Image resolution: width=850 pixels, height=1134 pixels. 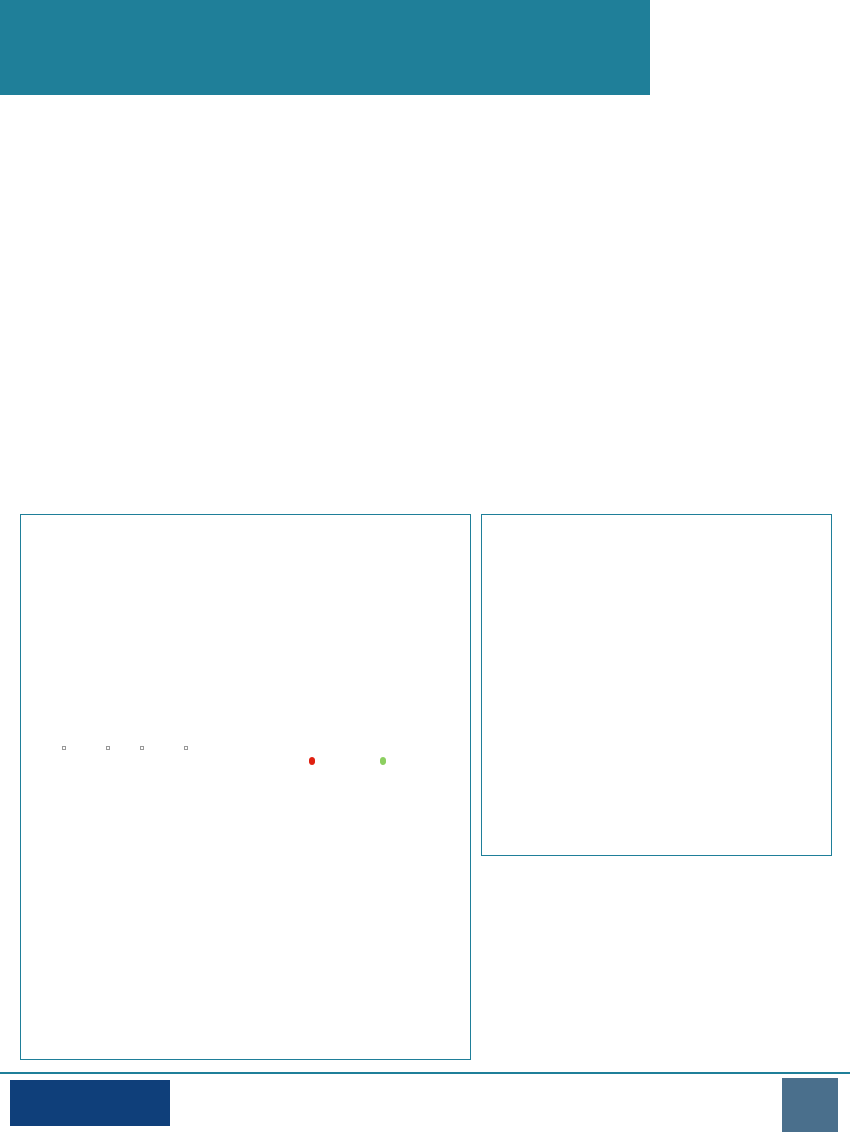 I want to click on legend, so click(x=295, y=333).